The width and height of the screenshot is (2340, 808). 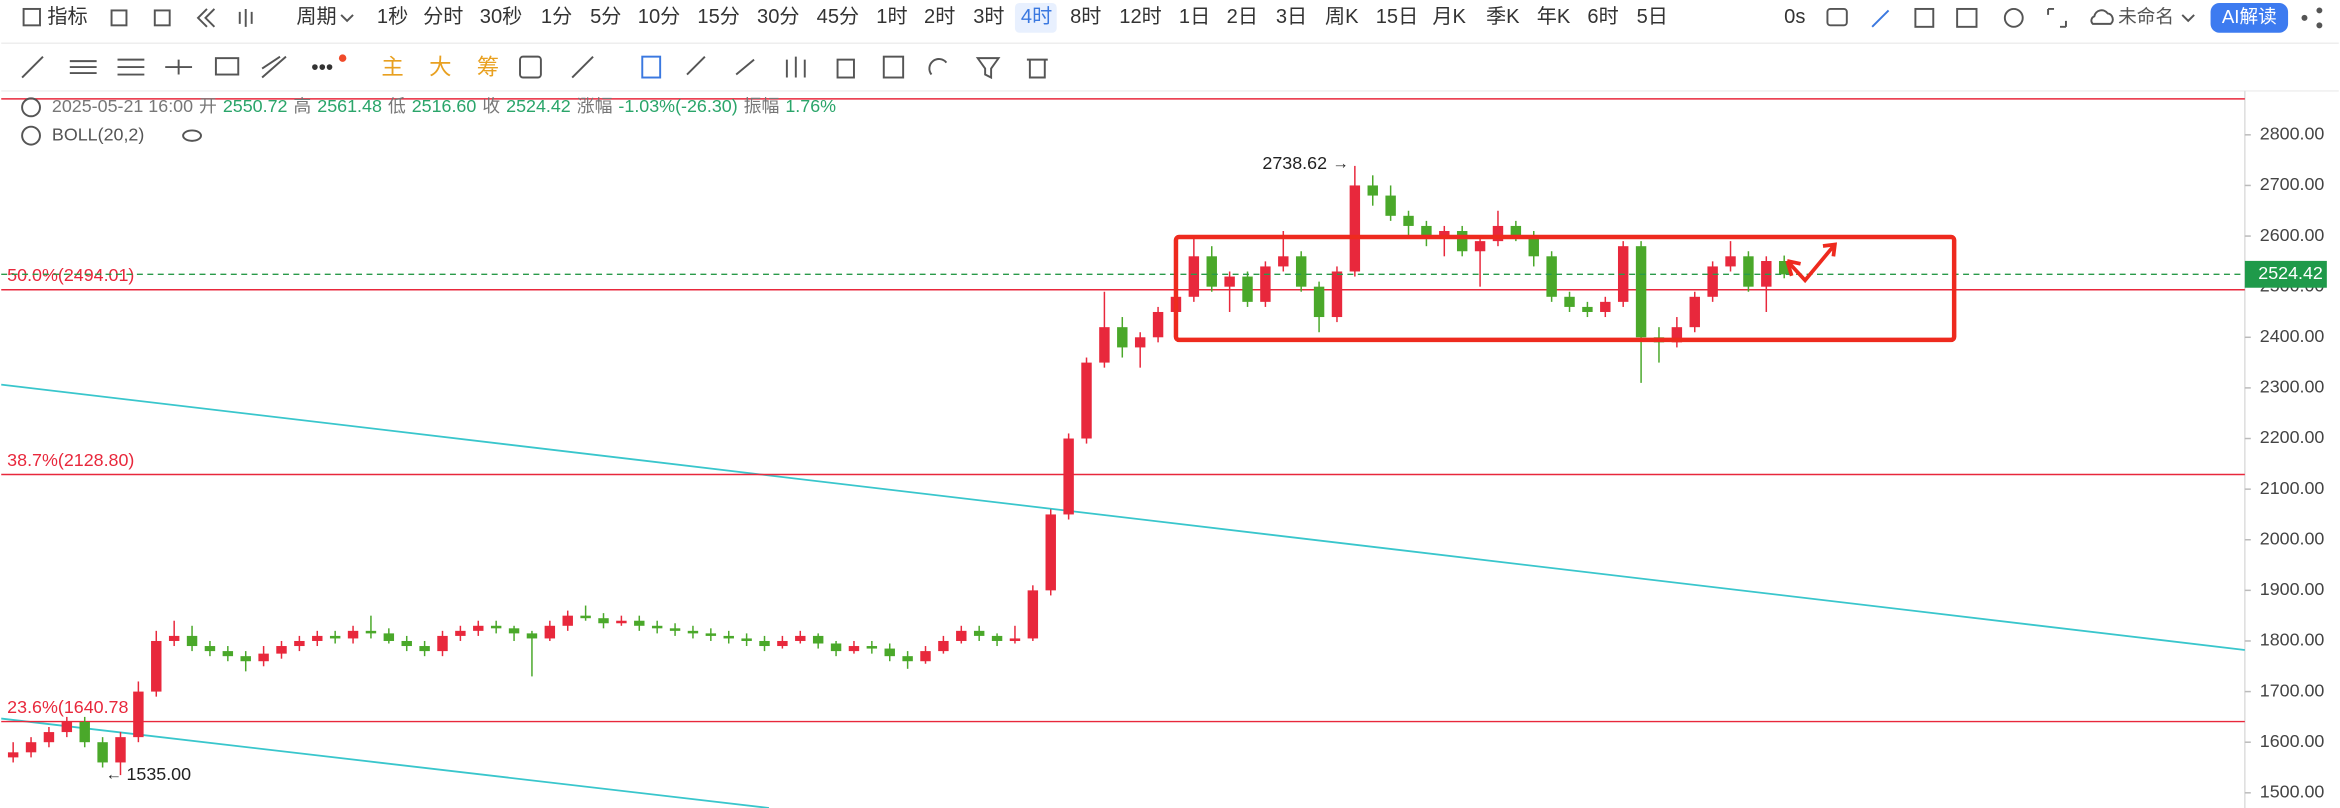 I want to click on period-option: 3日, so click(x=1291, y=17).